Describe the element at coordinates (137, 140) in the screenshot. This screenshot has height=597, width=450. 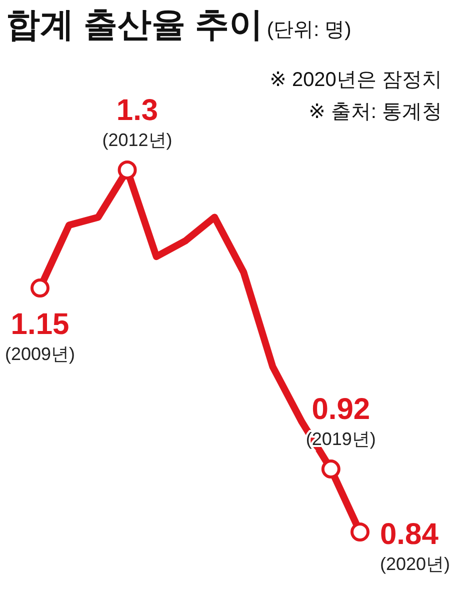
I see `text: (2012년)` at that location.